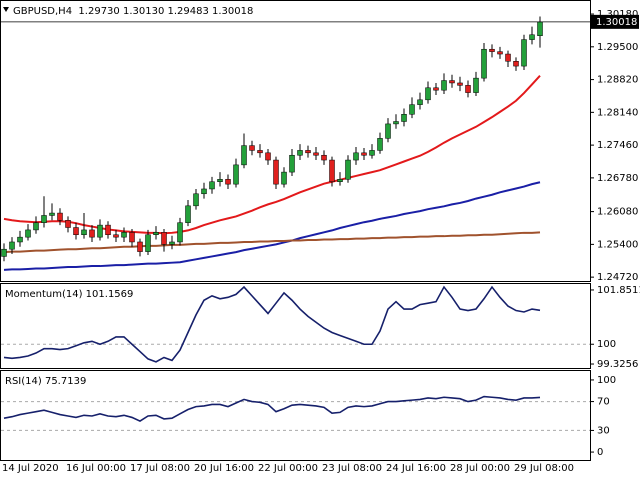  What do you see at coordinates (617, 277) in the screenshot?
I see `y-tick-label: 1.24720` at bounding box center [617, 277].